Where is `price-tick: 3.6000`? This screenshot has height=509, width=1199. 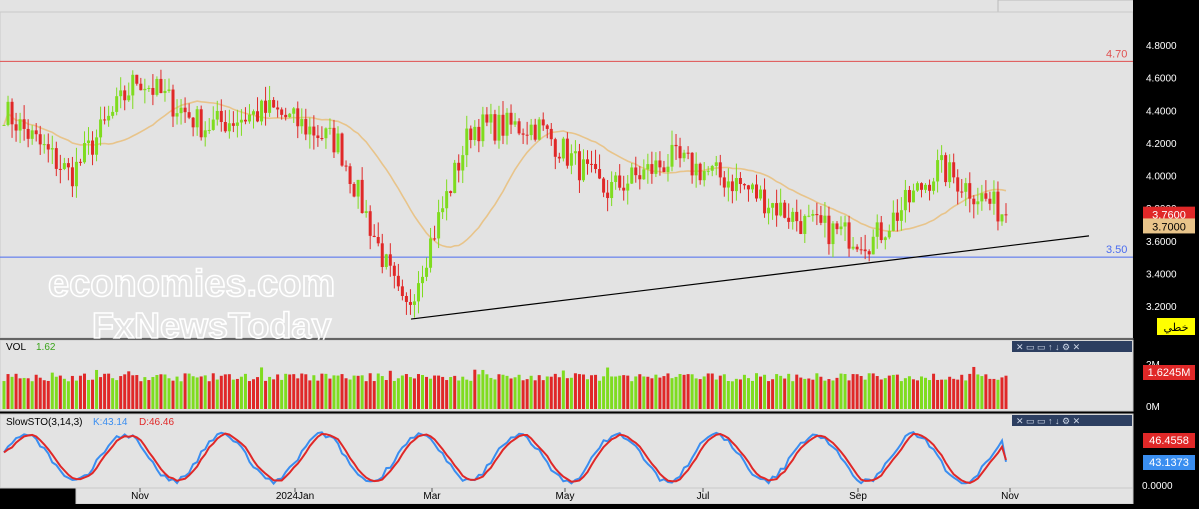 price-tick: 3.6000 is located at coordinates (1161, 242).